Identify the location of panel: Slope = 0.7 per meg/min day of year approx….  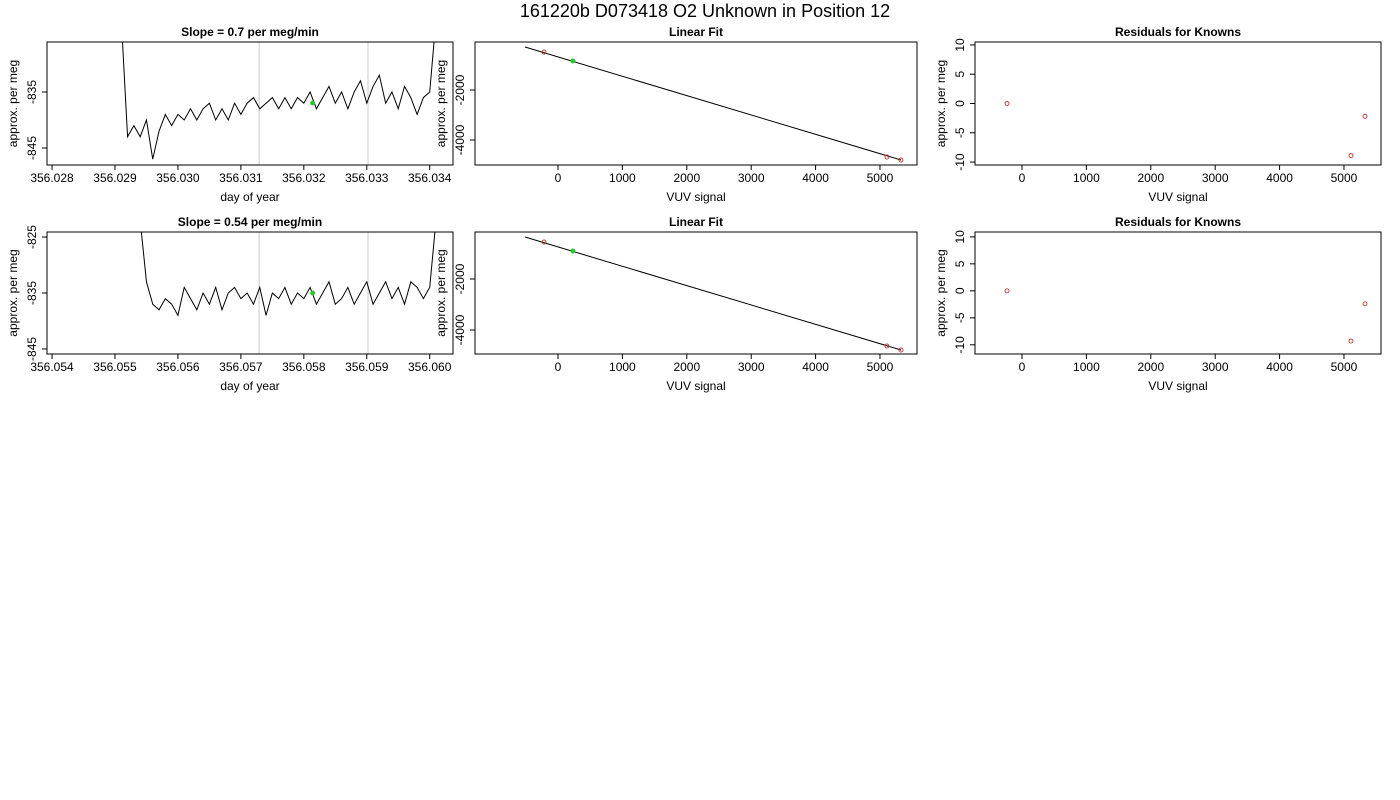
(230, 114).